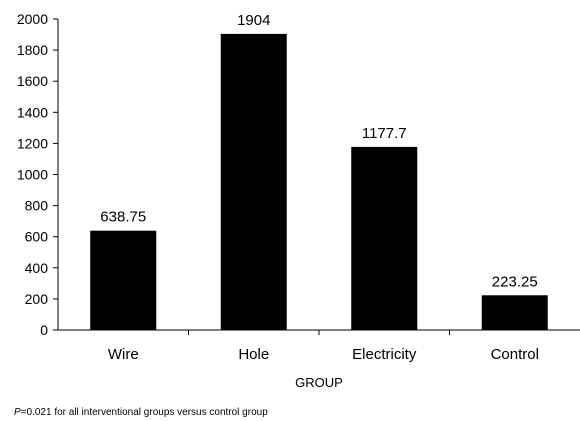 The height and width of the screenshot is (421, 580). What do you see at coordinates (515, 354) in the screenshot?
I see `category-label-control: Control` at bounding box center [515, 354].